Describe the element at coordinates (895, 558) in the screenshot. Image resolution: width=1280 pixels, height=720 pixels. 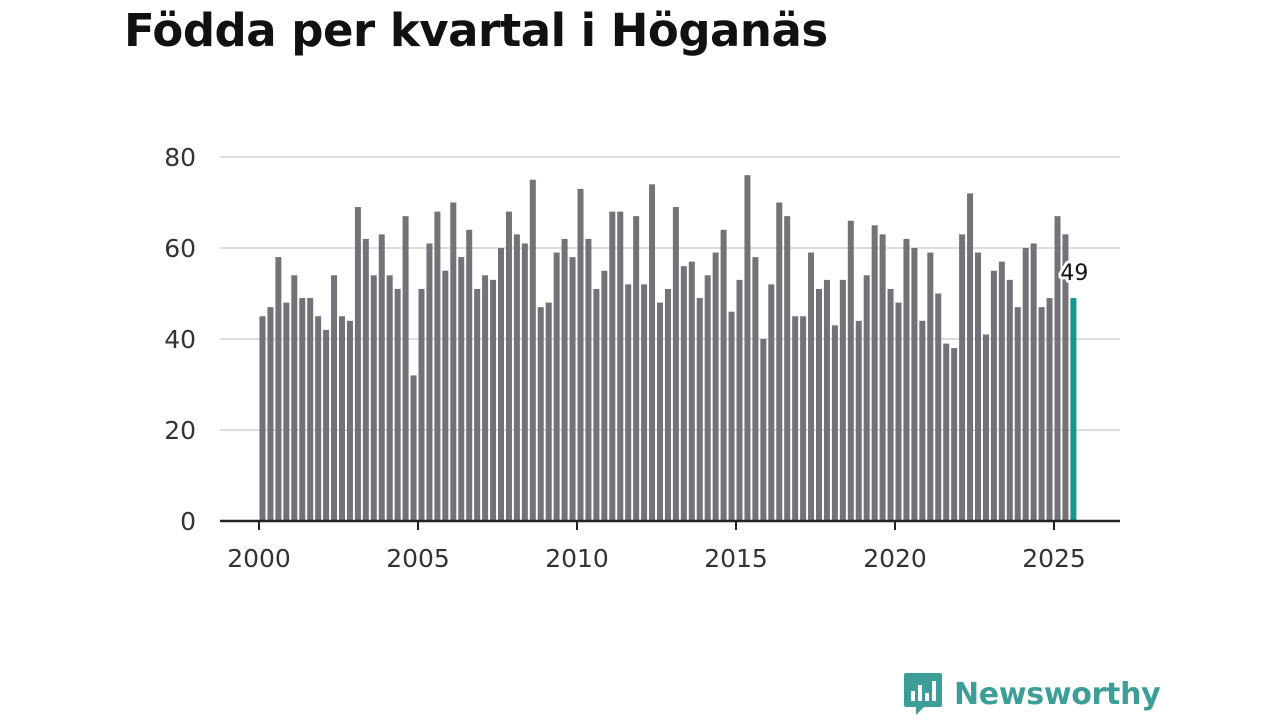
I see `x-tick-label: 2020` at that location.